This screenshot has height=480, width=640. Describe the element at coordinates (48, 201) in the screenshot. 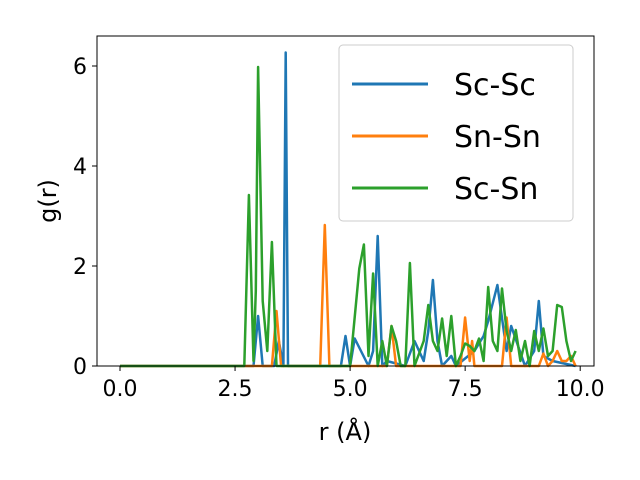

I see `y-axis-label: g(r)` at that location.